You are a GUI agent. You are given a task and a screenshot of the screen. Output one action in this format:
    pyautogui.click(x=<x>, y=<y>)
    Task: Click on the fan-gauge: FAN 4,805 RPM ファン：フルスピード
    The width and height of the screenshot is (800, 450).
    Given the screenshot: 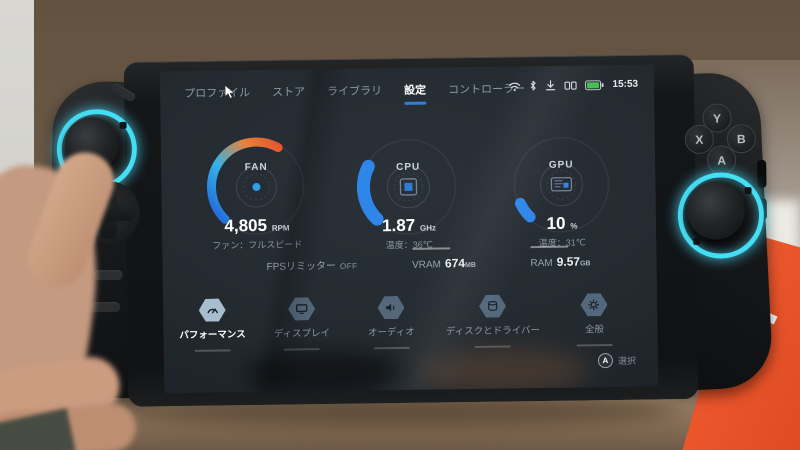 What is the action you would take?
    pyautogui.click(x=257, y=192)
    